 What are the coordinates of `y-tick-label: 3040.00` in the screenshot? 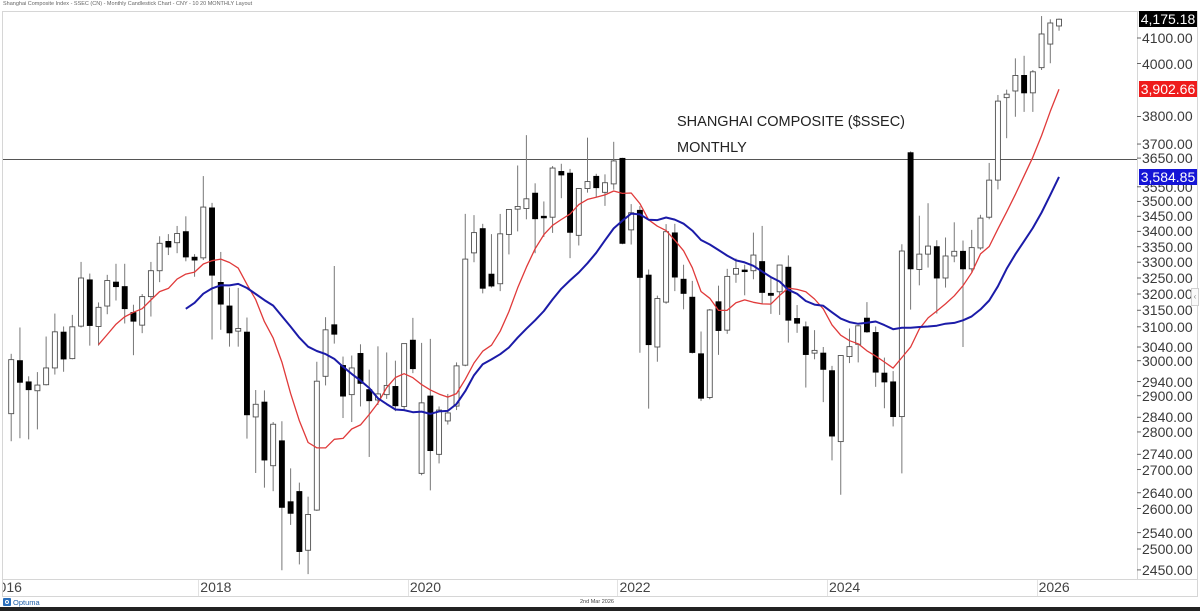 It's located at (1167, 347).